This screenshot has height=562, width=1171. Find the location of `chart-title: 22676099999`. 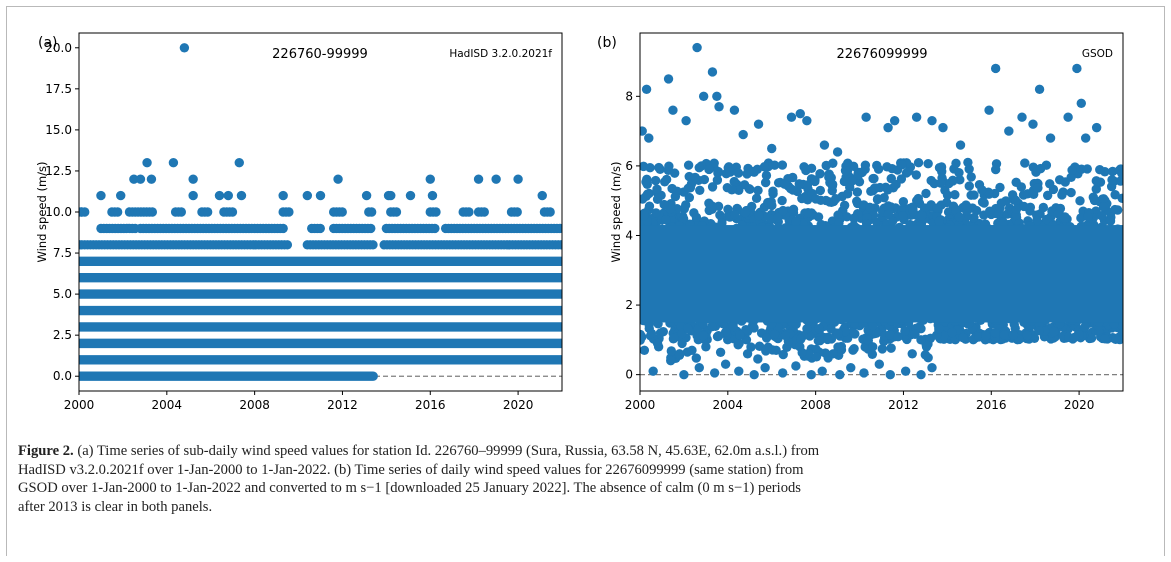

chart-title: 22676099999 is located at coordinates (882, 54).